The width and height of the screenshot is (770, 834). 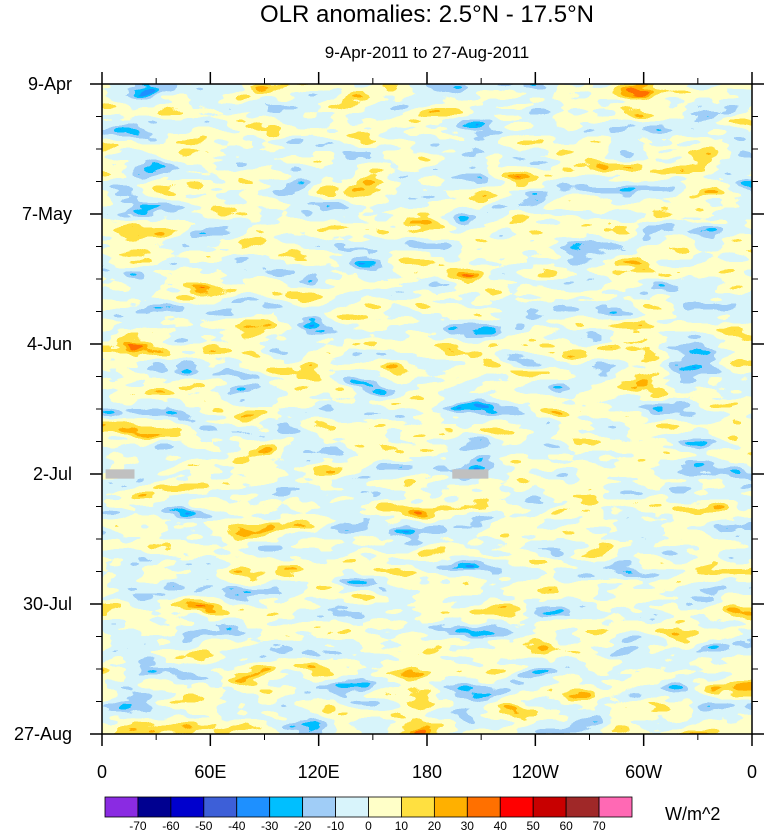 What do you see at coordinates (336, 826) in the screenshot?
I see `colorbar-level-label: -10` at bounding box center [336, 826].